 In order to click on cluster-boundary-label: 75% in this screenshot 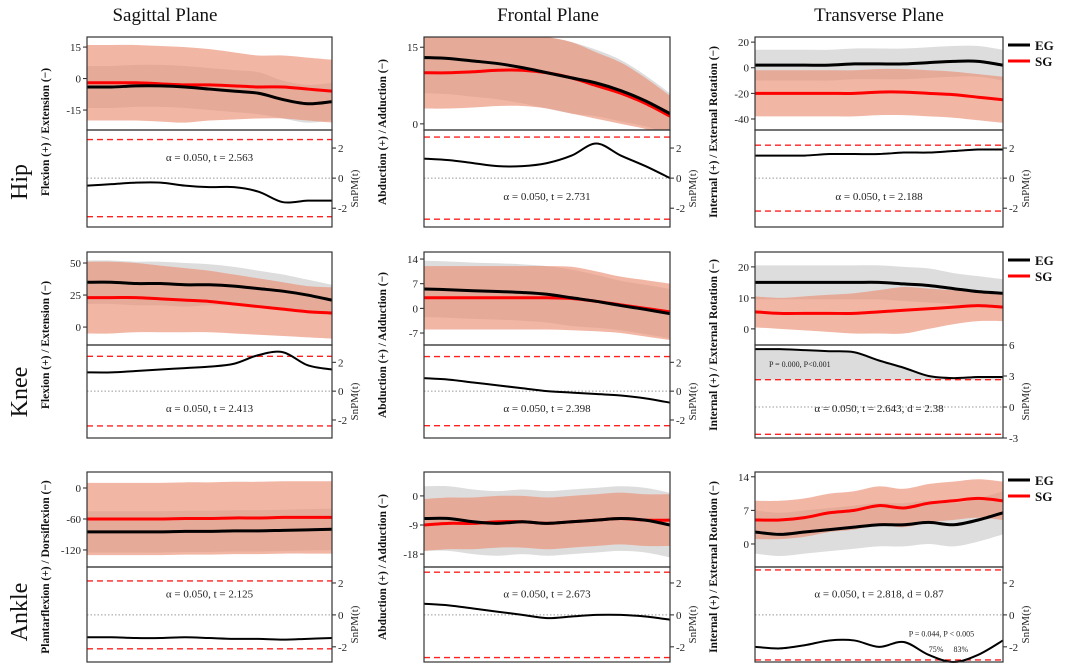, I will do `click(936, 649)`.